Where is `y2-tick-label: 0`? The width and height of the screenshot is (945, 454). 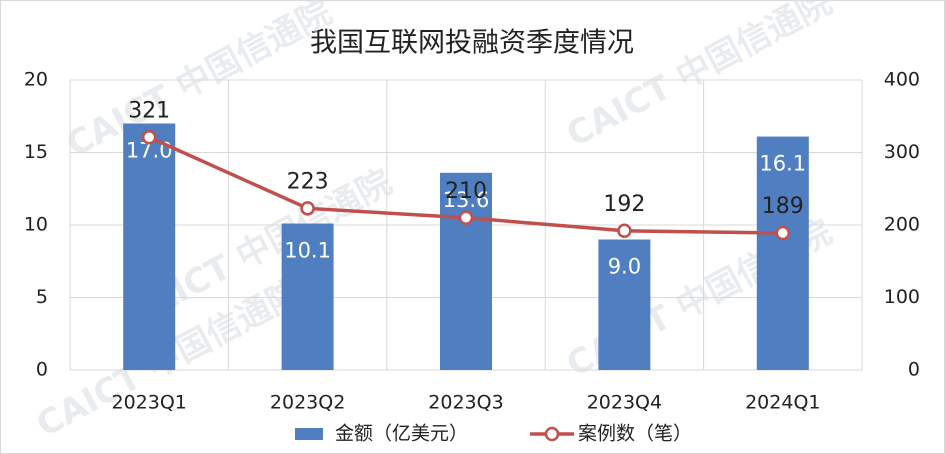 y2-tick-label: 0 is located at coordinates (914, 370).